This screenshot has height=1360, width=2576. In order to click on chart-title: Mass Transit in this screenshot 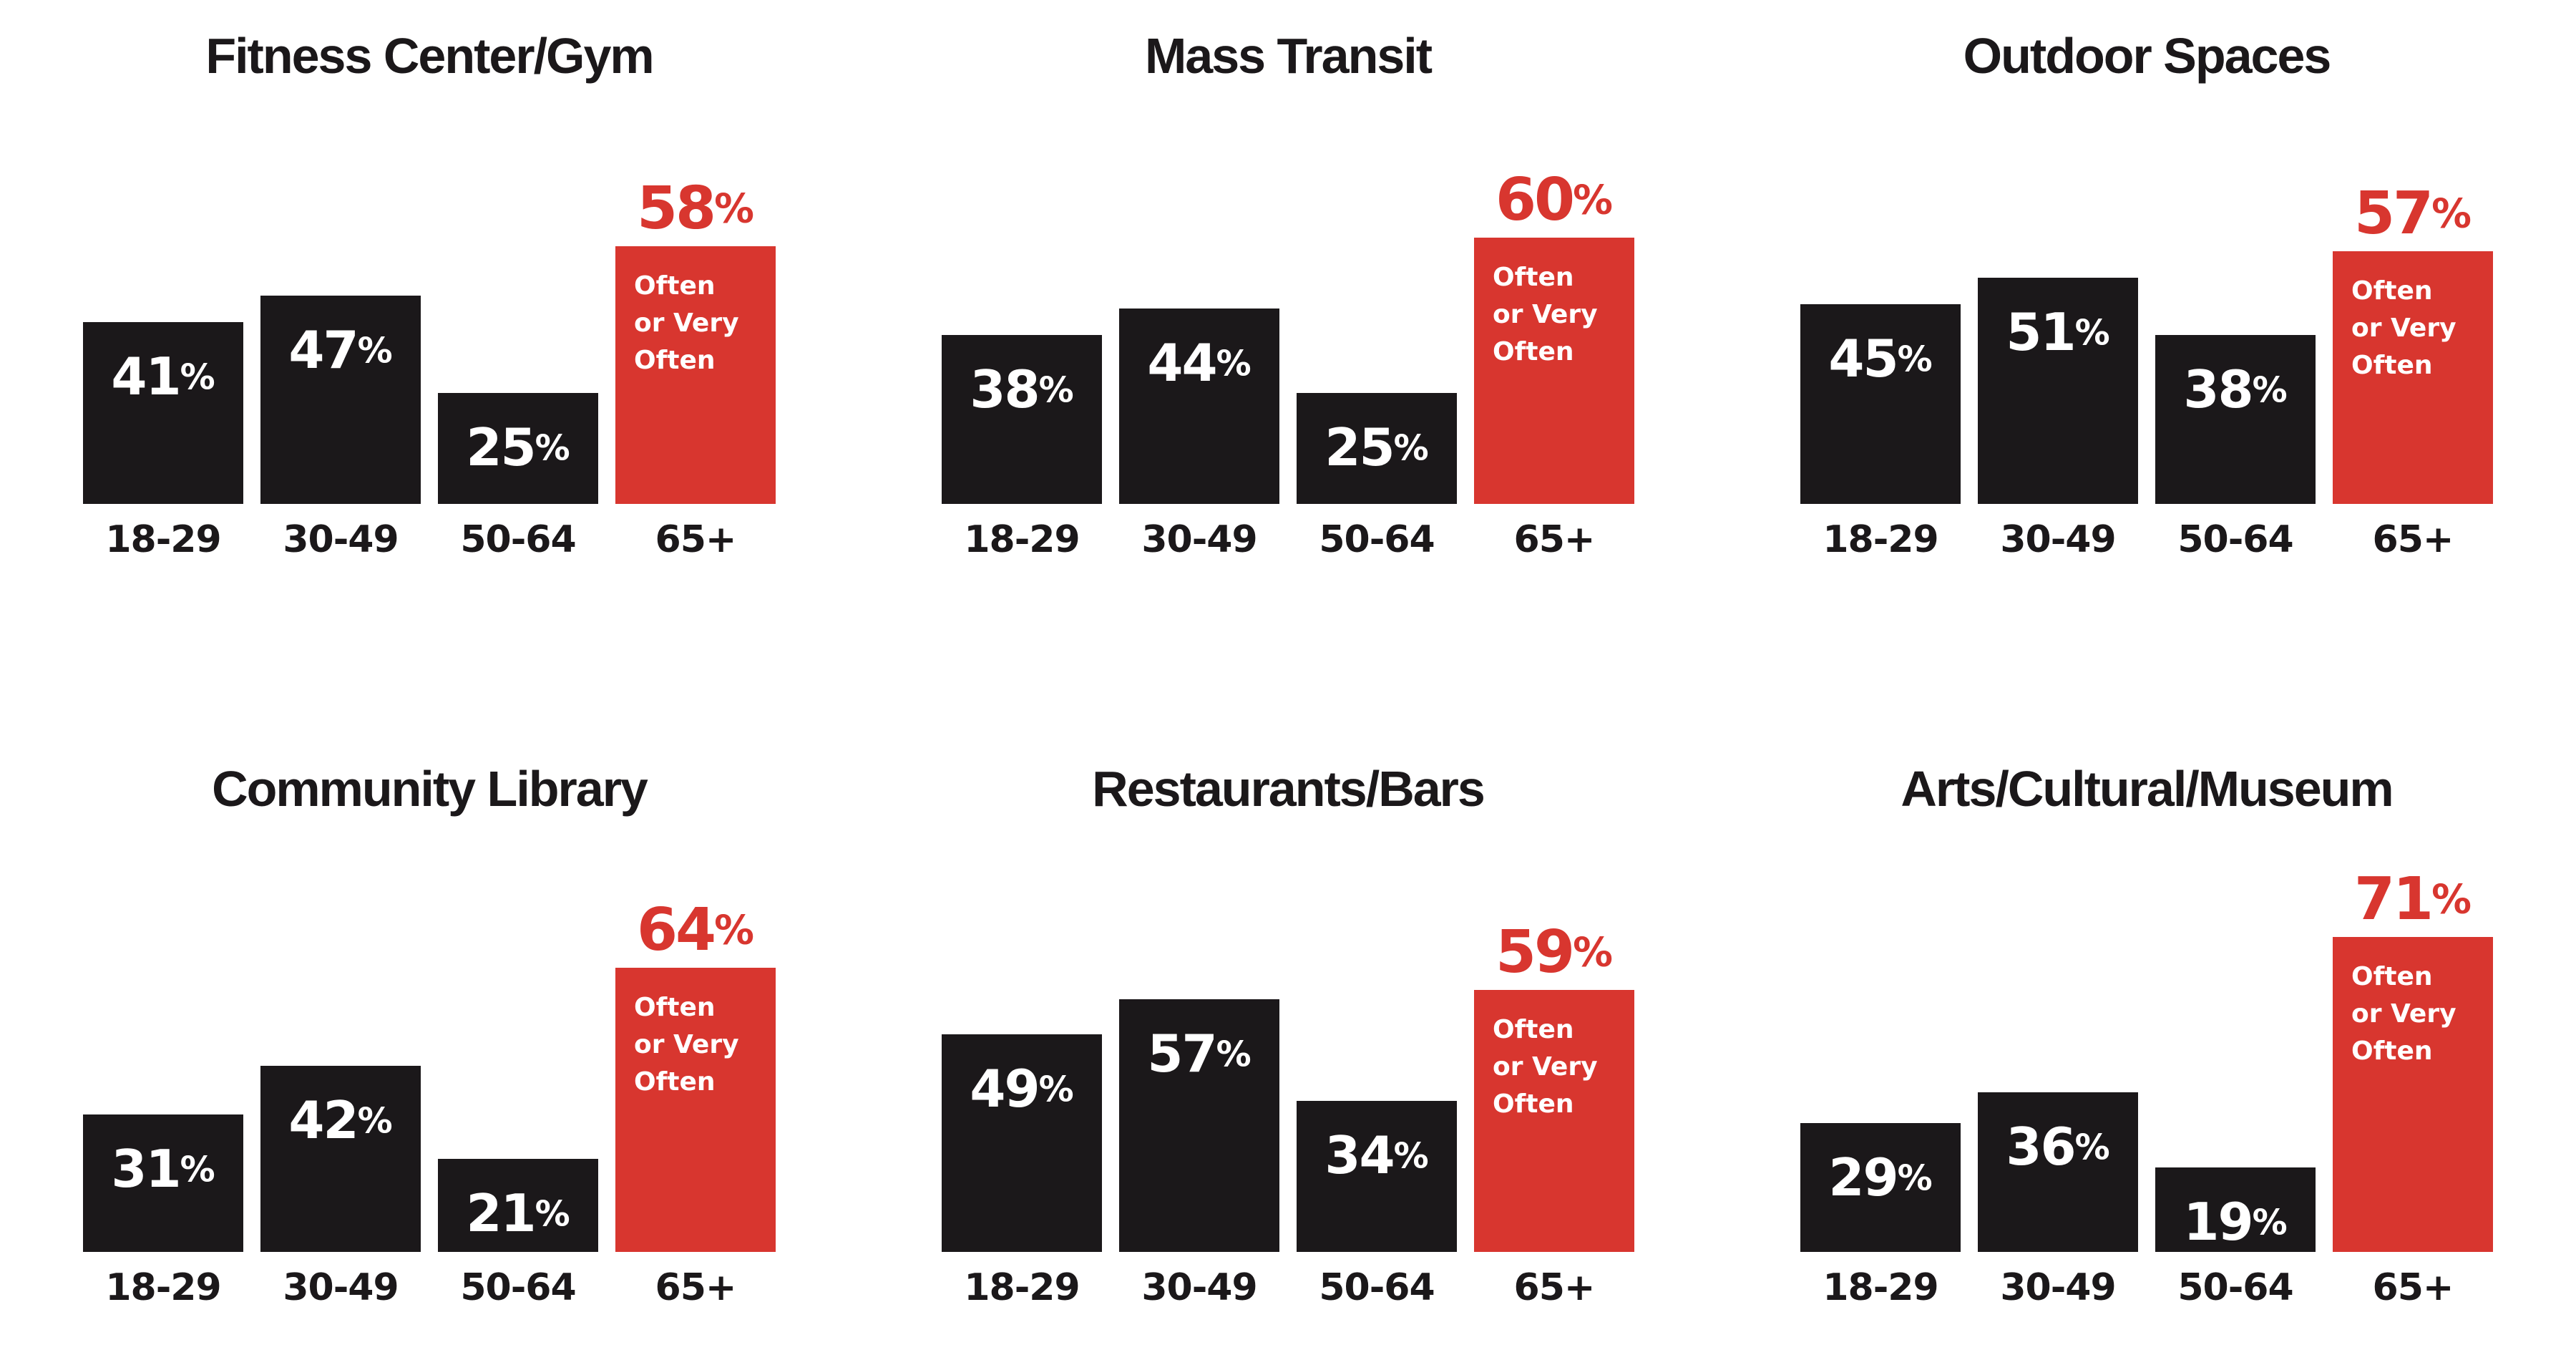, I will do `click(1288, 56)`.